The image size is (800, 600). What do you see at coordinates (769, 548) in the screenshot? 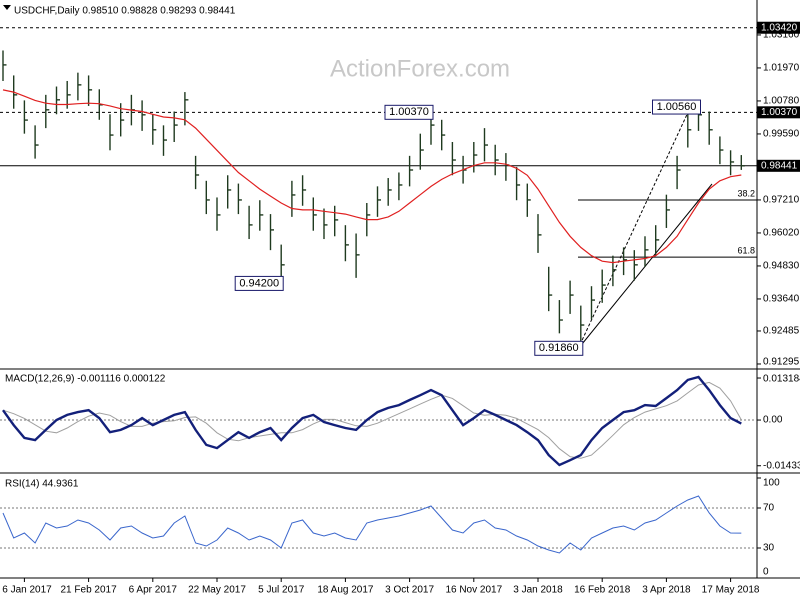
I see `y-tick-label: 30` at bounding box center [769, 548].